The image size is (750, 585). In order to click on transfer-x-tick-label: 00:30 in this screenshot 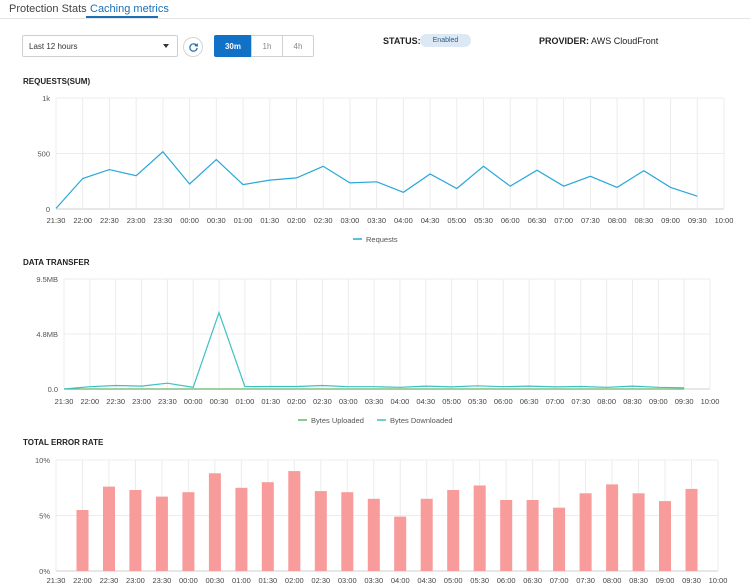, I will do `click(219, 401)`.